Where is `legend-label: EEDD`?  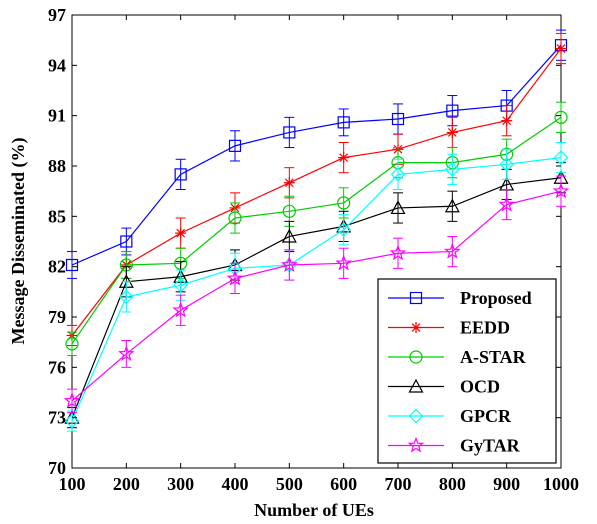 legend-label: EEDD is located at coordinates (485, 328).